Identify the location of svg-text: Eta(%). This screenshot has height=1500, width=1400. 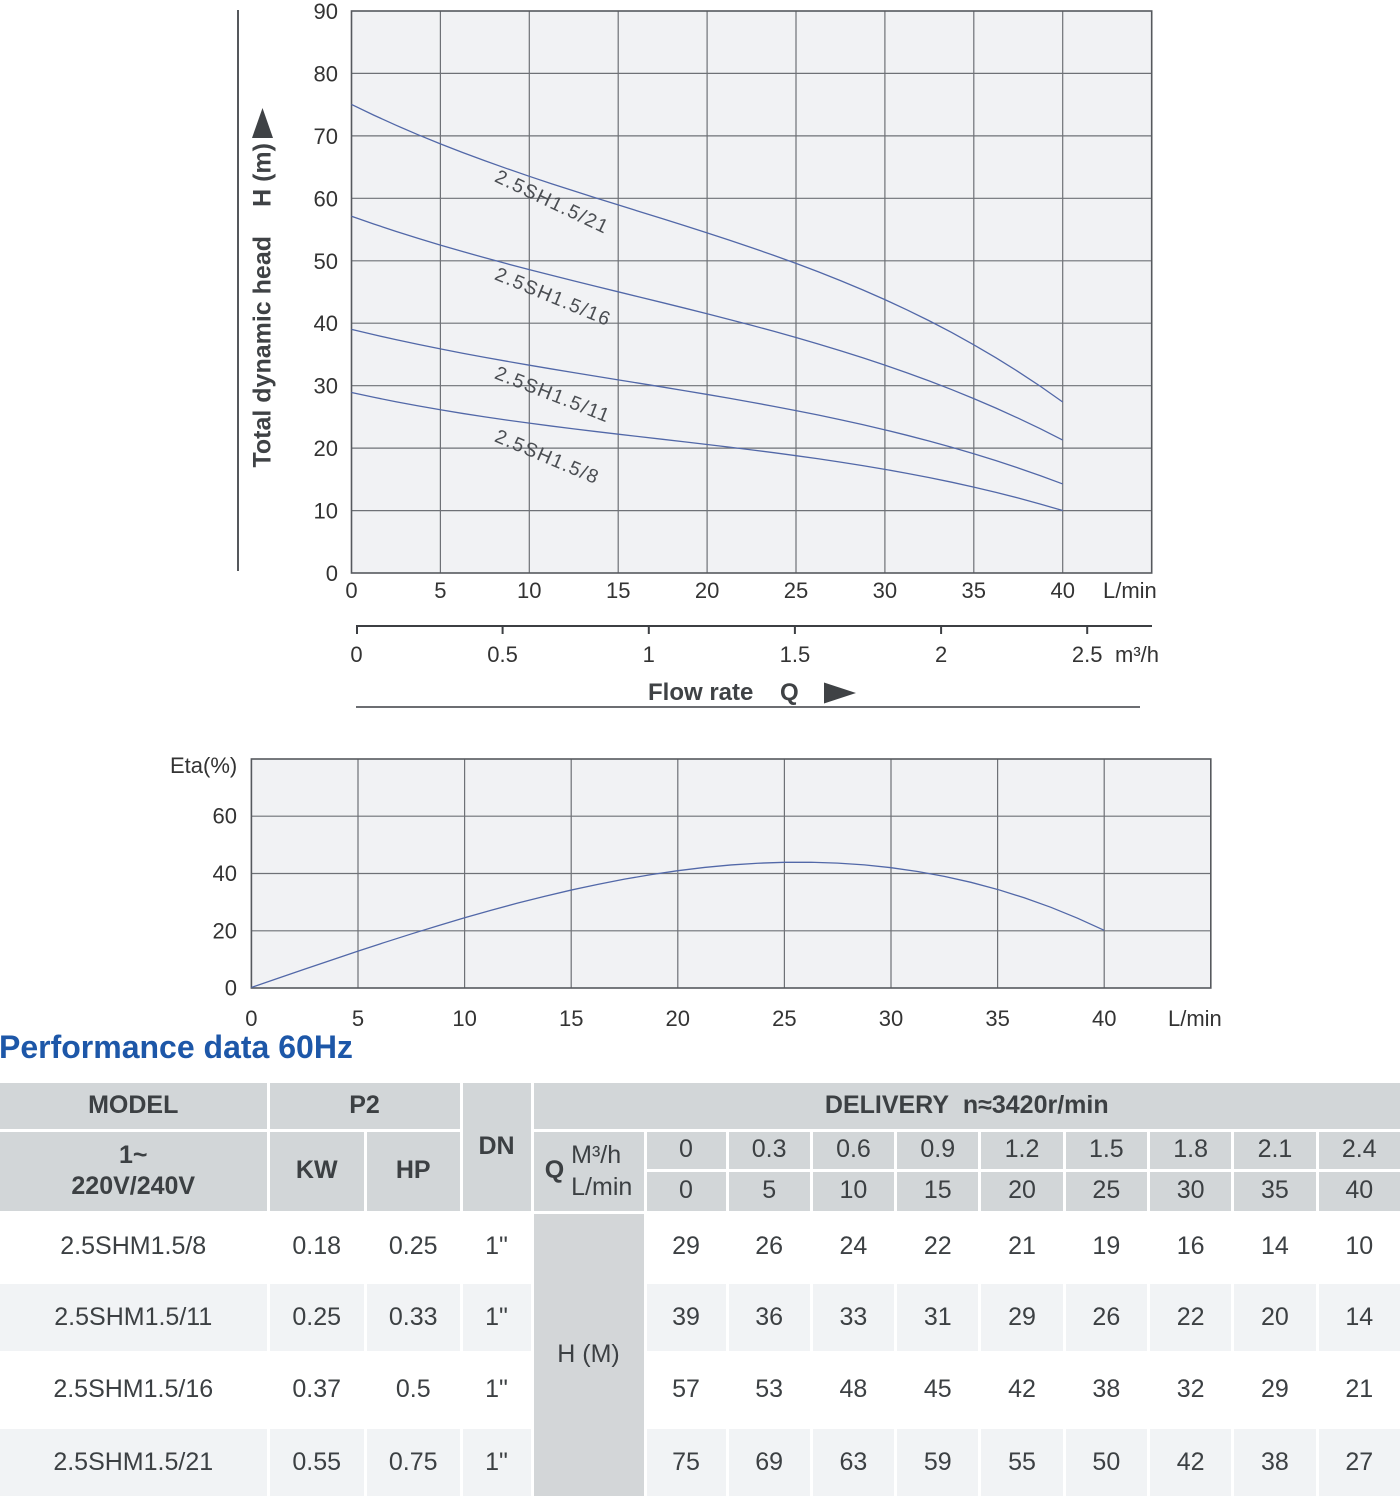
(203, 765).